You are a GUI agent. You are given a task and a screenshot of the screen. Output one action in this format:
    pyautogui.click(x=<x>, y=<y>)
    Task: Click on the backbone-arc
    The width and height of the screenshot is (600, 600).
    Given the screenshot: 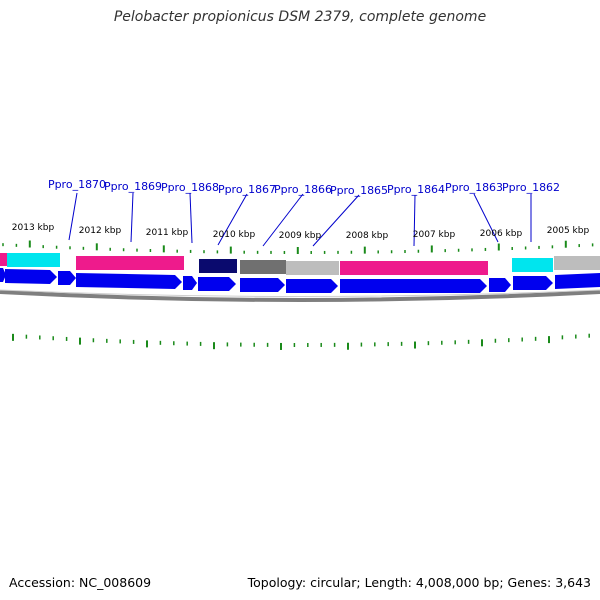 What is the action you would take?
    pyautogui.click(x=300, y=296)
    